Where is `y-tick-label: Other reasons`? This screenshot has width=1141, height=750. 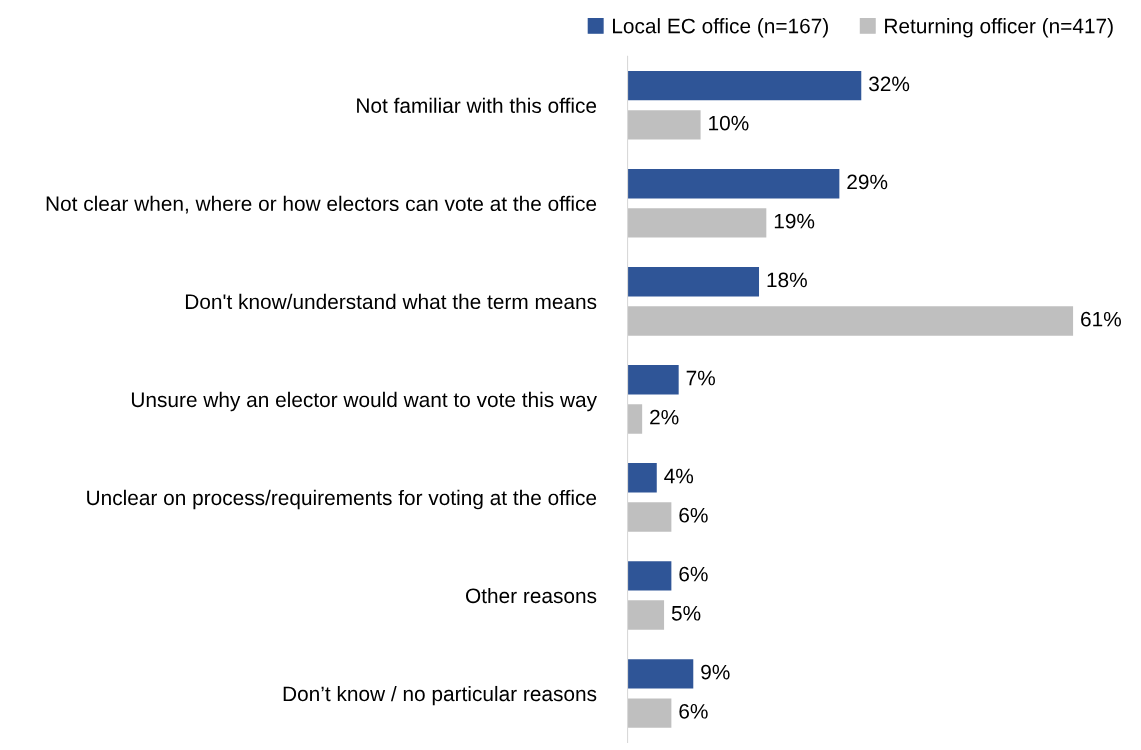 y-tick-label: Other reasons is located at coordinates (531, 595).